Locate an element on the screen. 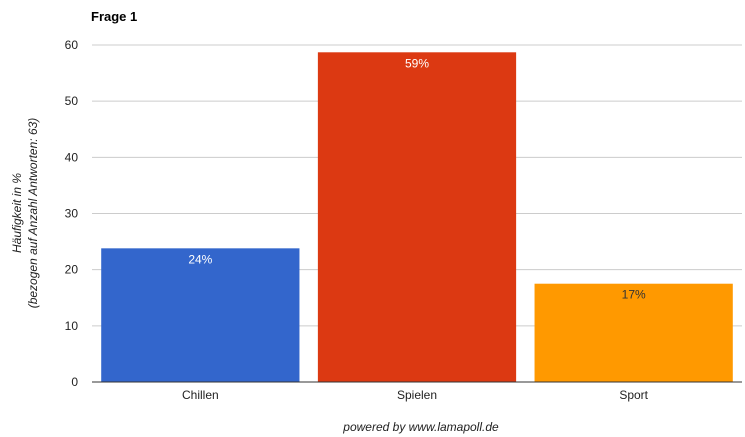  y-tick-label: 40 is located at coordinates (72, 157).